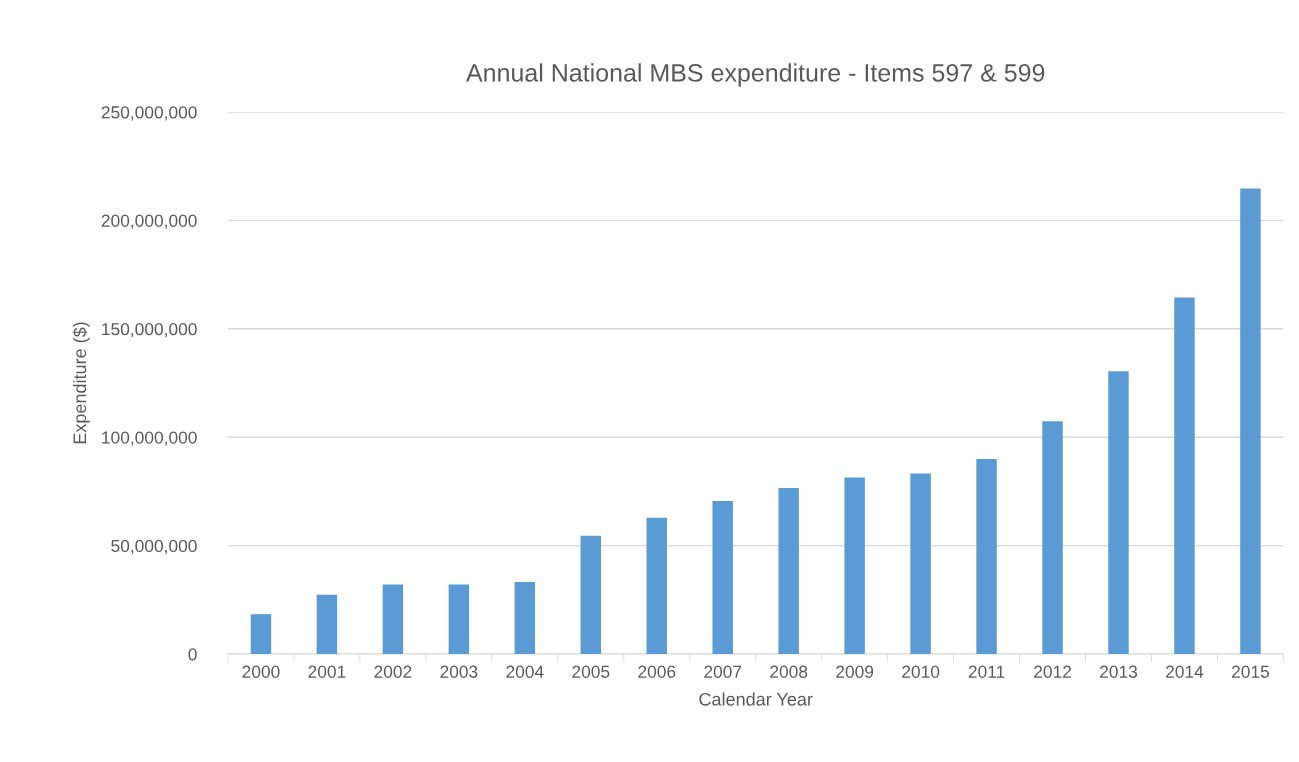 The height and width of the screenshot is (762, 1299). I want to click on x-axis-title: Calendar Year, so click(756, 699).